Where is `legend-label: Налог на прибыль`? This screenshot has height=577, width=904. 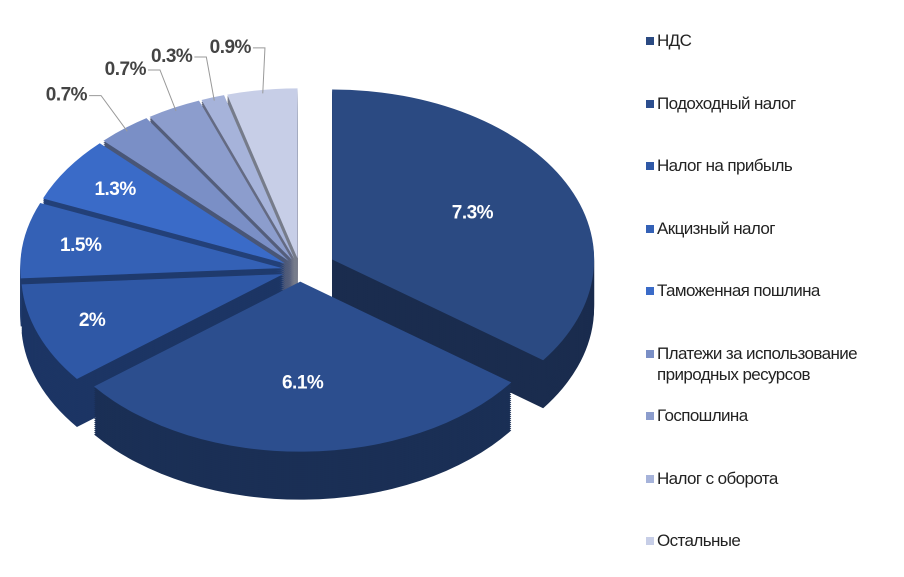
legend-label: Налог на прибыль is located at coordinates (725, 165).